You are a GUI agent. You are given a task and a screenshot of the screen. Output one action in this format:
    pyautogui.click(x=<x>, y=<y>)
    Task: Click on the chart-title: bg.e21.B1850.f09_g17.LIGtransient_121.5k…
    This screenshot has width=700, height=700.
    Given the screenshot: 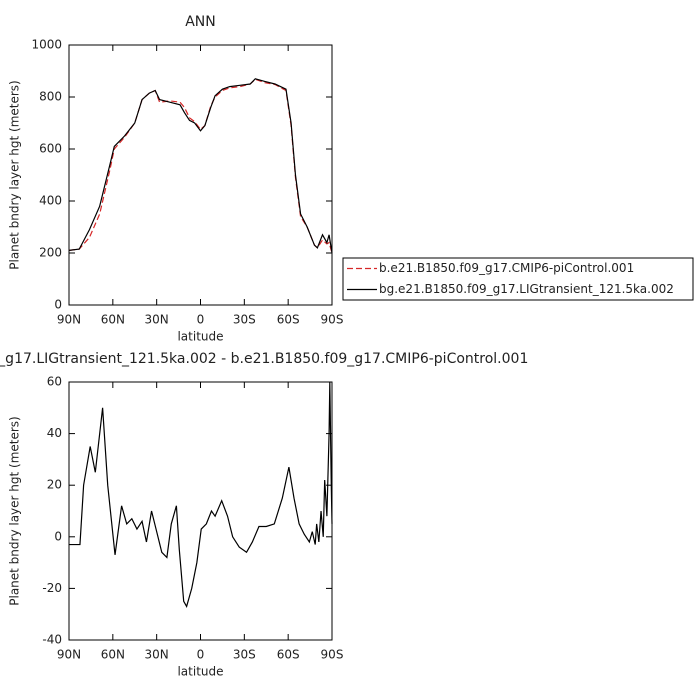 What is the action you would take?
    pyautogui.click(x=264, y=359)
    